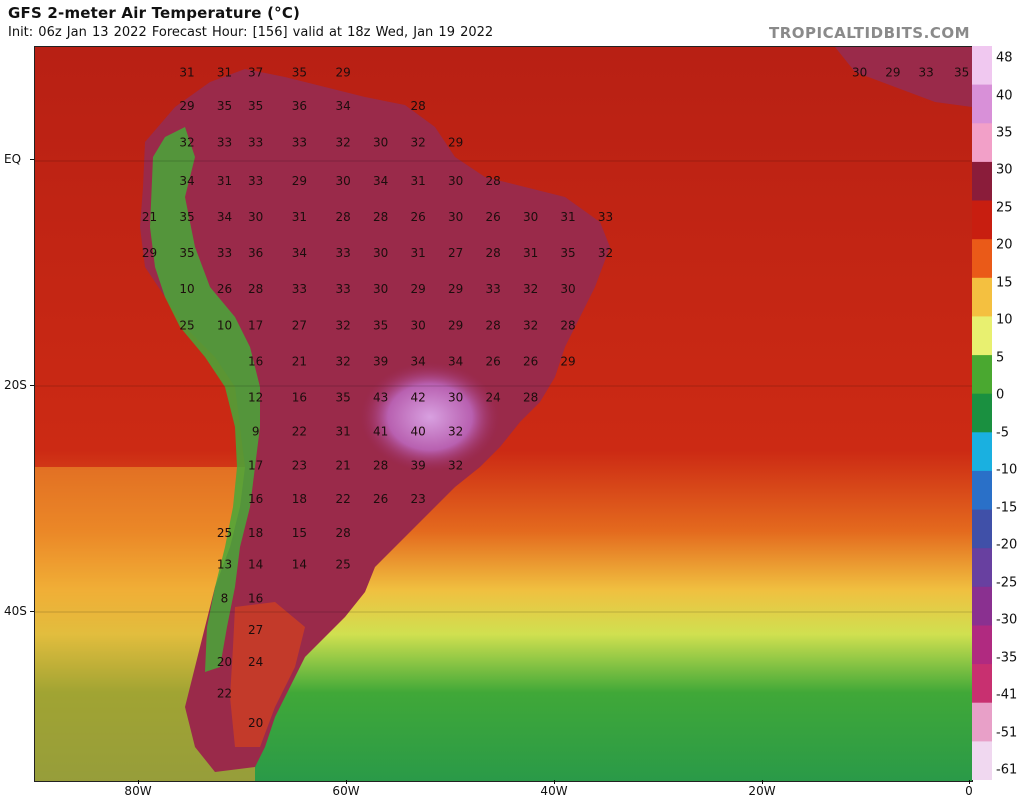 This screenshot has width=1024, height=800. Describe the element at coordinates (1004, 245) in the screenshot. I see `colorbar-label: 20` at that location.